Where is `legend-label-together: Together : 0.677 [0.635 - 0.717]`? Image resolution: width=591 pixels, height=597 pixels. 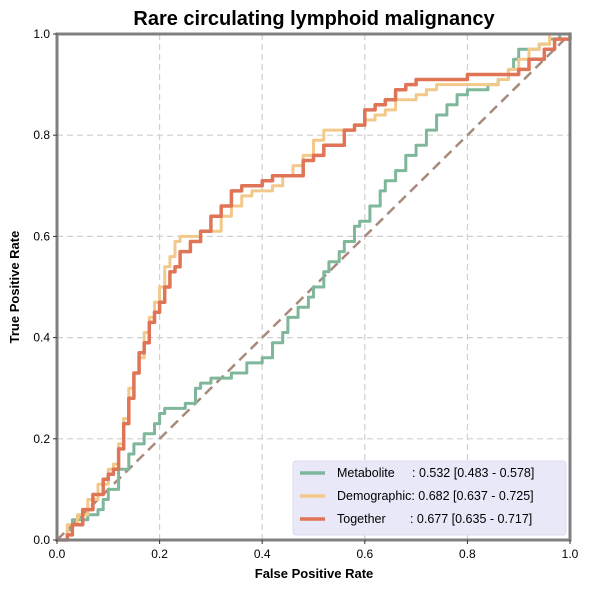
legend-label-together: Together : 0.677 [0.635 - 0.717] is located at coordinates (434, 519).